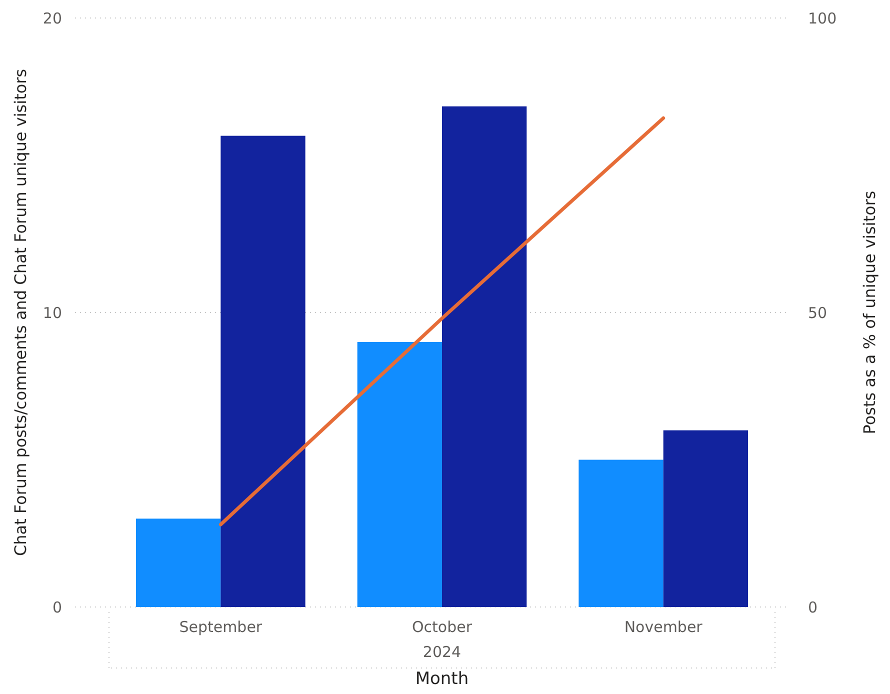 This screenshot has width=890, height=694. Describe the element at coordinates (818, 313) in the screenshot. I see `y2-tick-label: 50` at that location.